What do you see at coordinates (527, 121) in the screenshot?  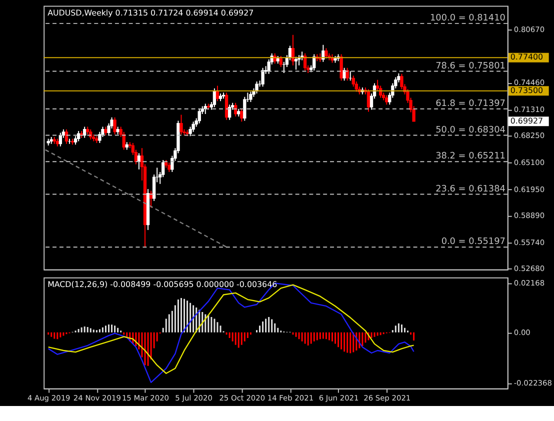 I see `text: 0.69927` at bounding box center [527, 121].